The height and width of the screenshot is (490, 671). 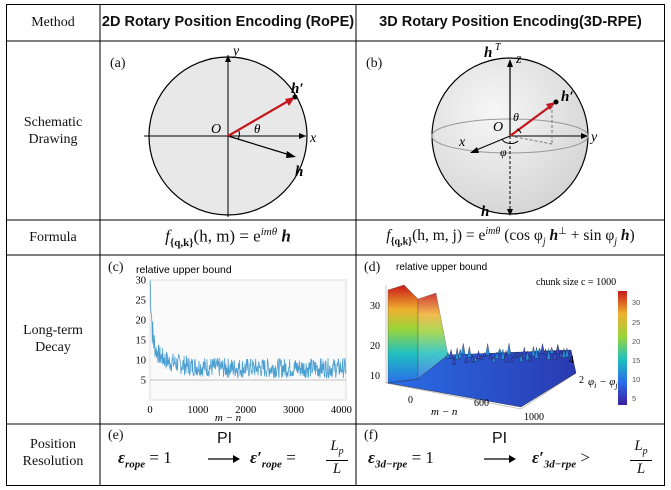 What do you see at coordinates (224, 459) in the screenshot?
I see `res-2d-arrow-icon` at bounding box center [224, 459].